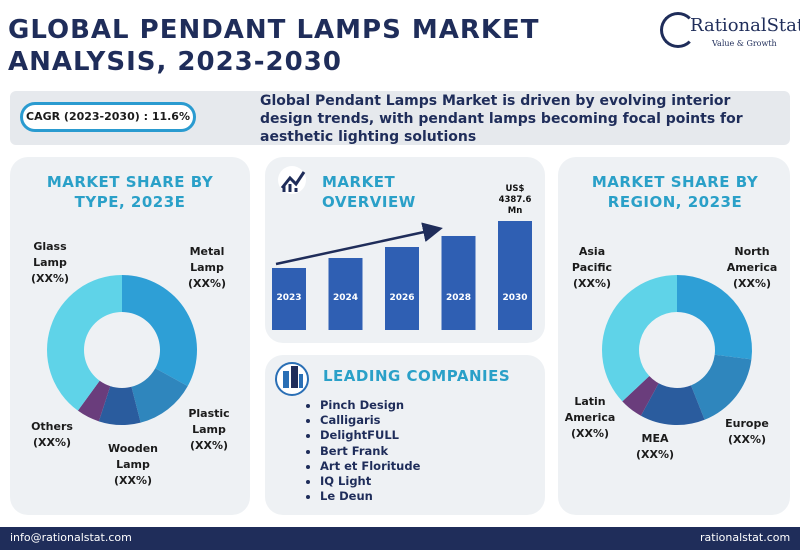 The width and height of the screenshot is (800, 550). I want to click on segment-name: Wooden Lamp, so click(133, 456).